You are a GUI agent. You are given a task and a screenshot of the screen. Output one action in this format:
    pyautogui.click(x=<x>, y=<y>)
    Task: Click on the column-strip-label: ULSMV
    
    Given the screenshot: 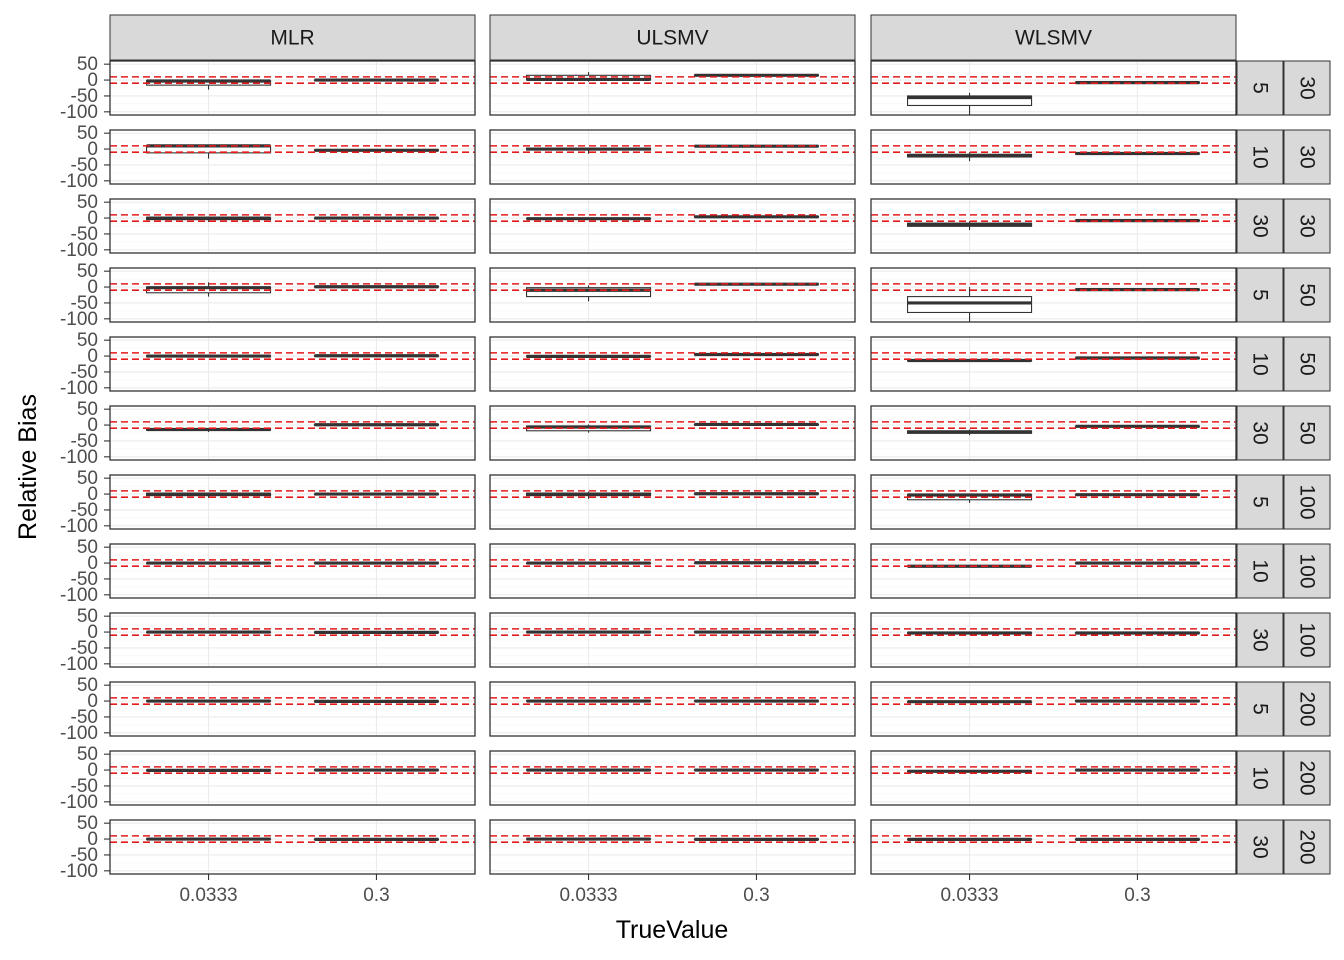 What is the action you would take?
    pyautogui.click(x=672, y=38)
    